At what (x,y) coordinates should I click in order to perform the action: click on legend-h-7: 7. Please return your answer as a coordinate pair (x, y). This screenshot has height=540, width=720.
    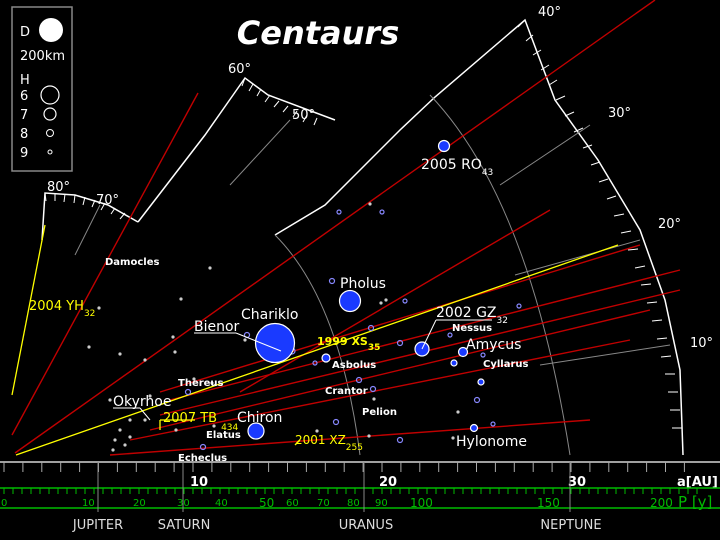
    Looking at the image, I should click on (24, 115).